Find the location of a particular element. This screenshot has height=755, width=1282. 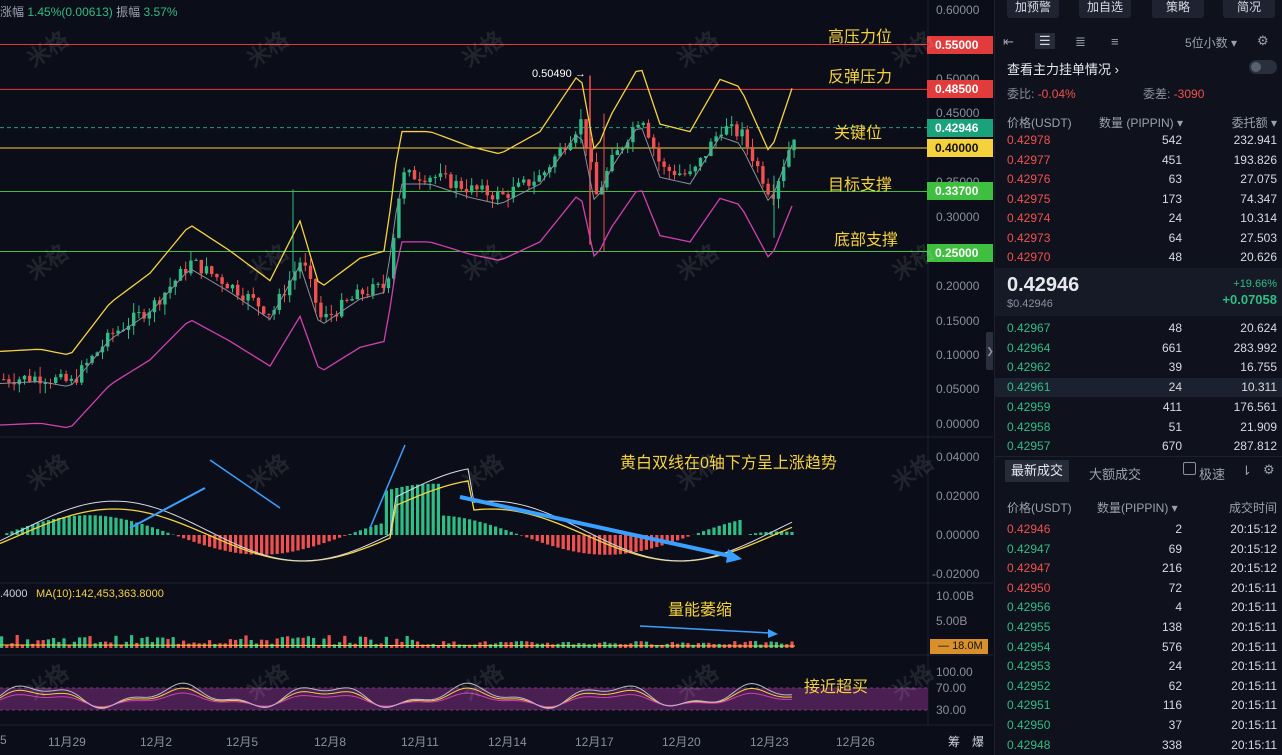

chip-distribution-button: 筹 is located at coordinates (954, 742).